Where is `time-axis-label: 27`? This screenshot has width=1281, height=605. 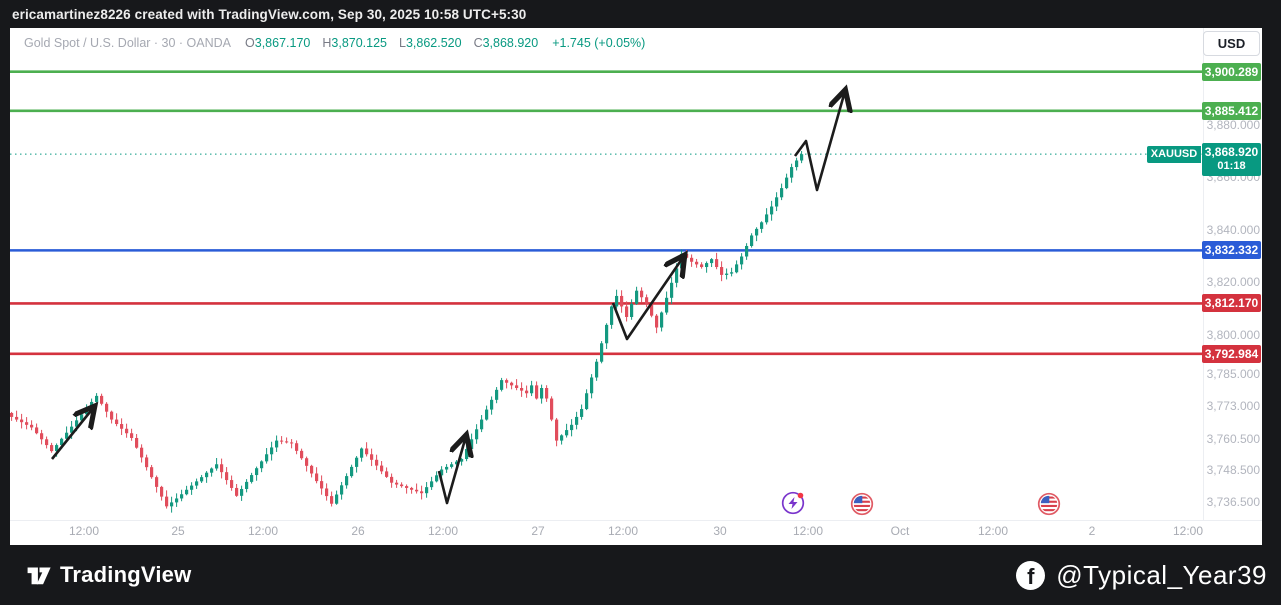
time-axis-label: 27 is located at coordinates (538, 531).